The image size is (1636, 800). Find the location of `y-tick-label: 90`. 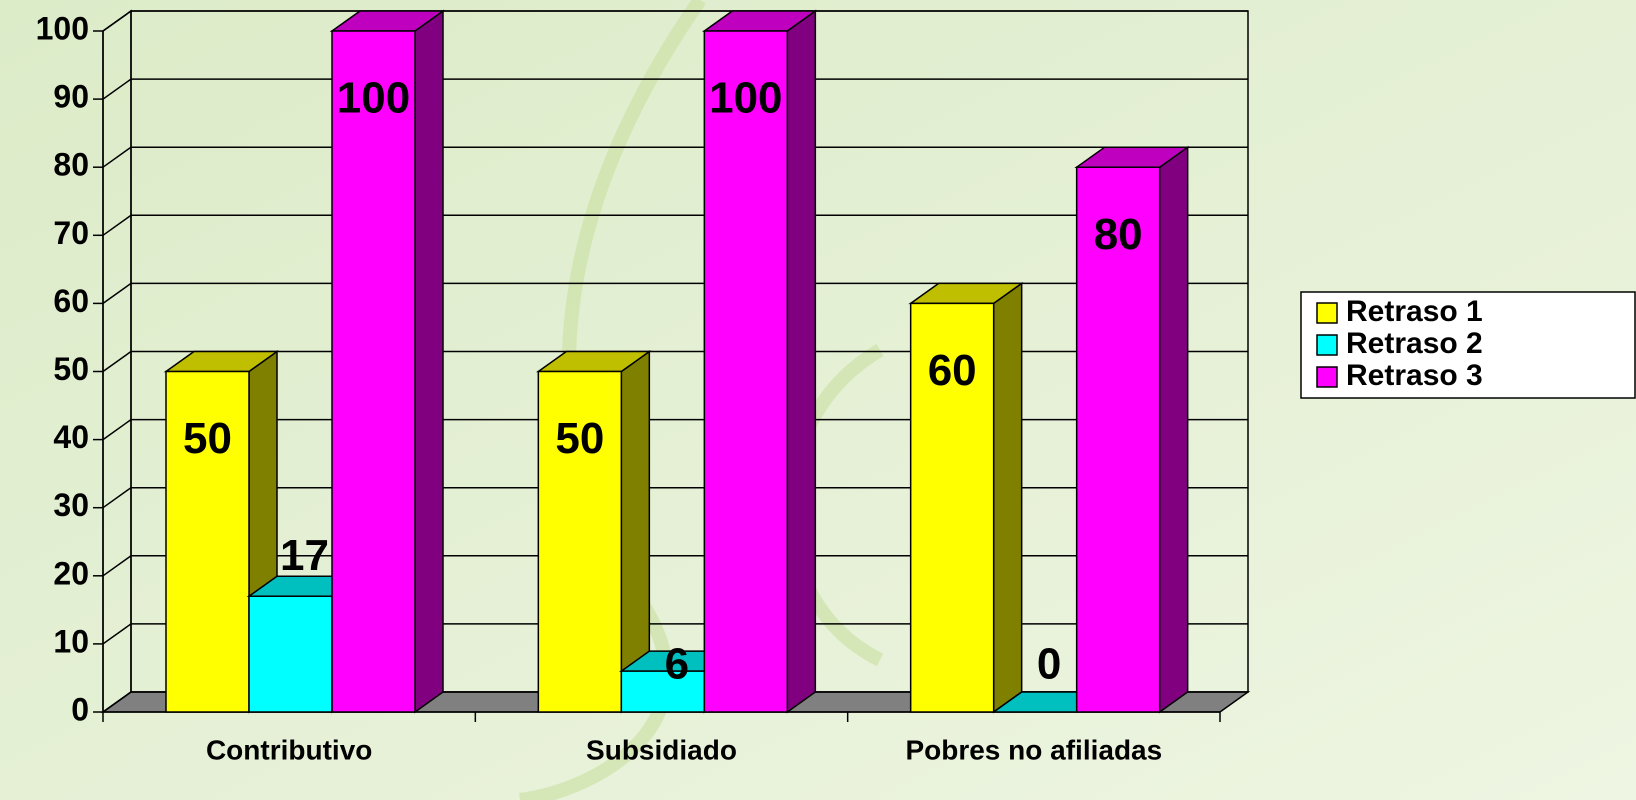

y-tick-label: 90 is located at coordinates (71, 97).